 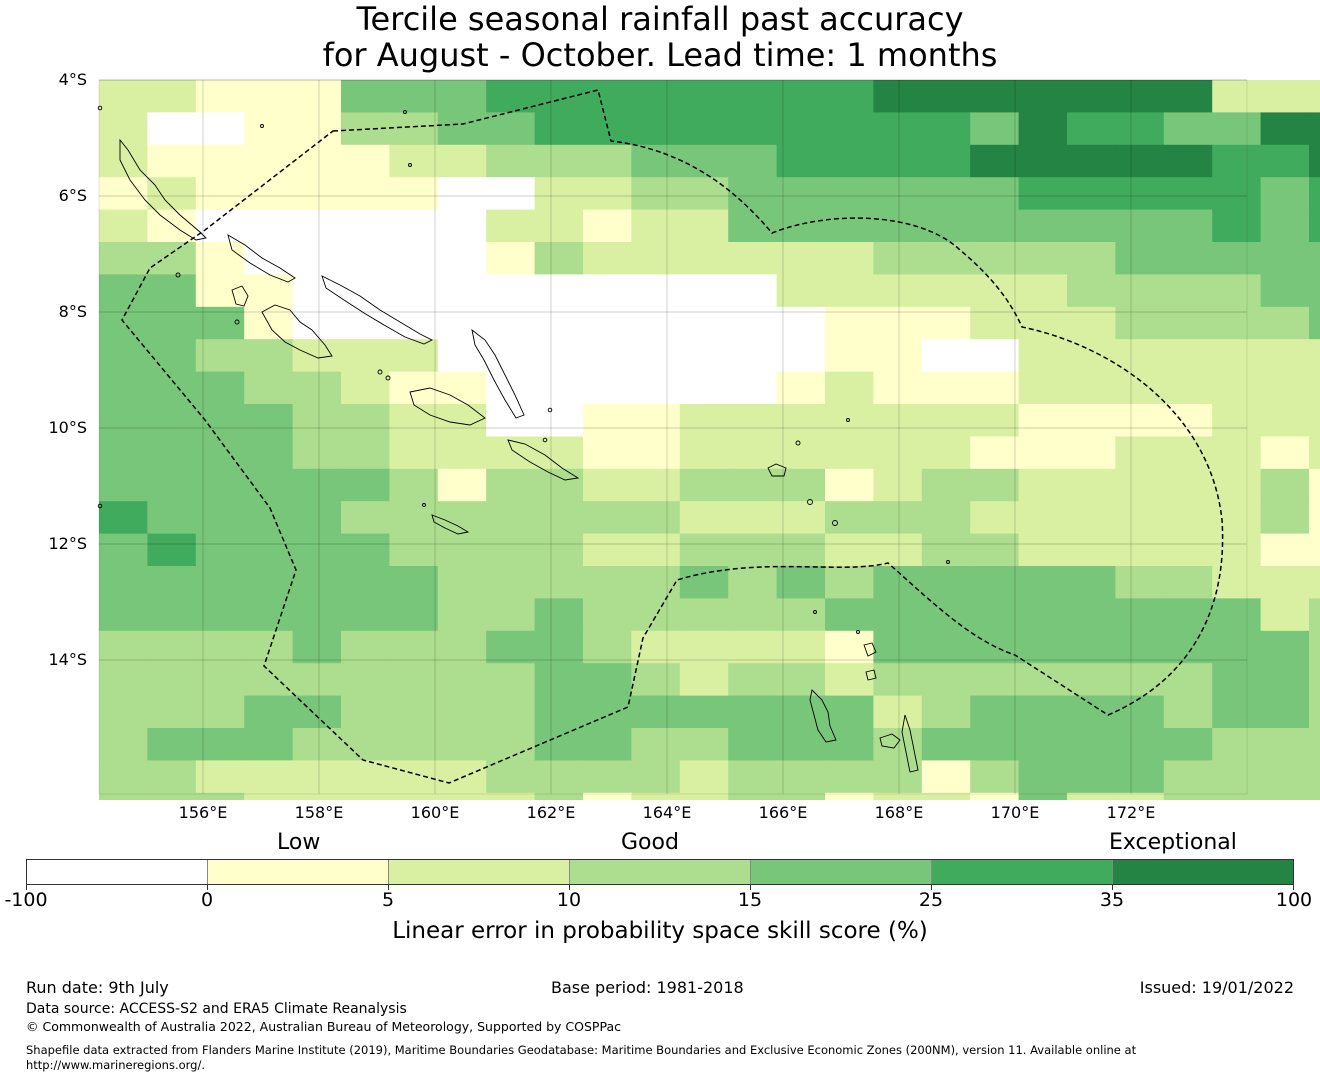 I want to click on colorbar-segment, so click(x=117, y=872).